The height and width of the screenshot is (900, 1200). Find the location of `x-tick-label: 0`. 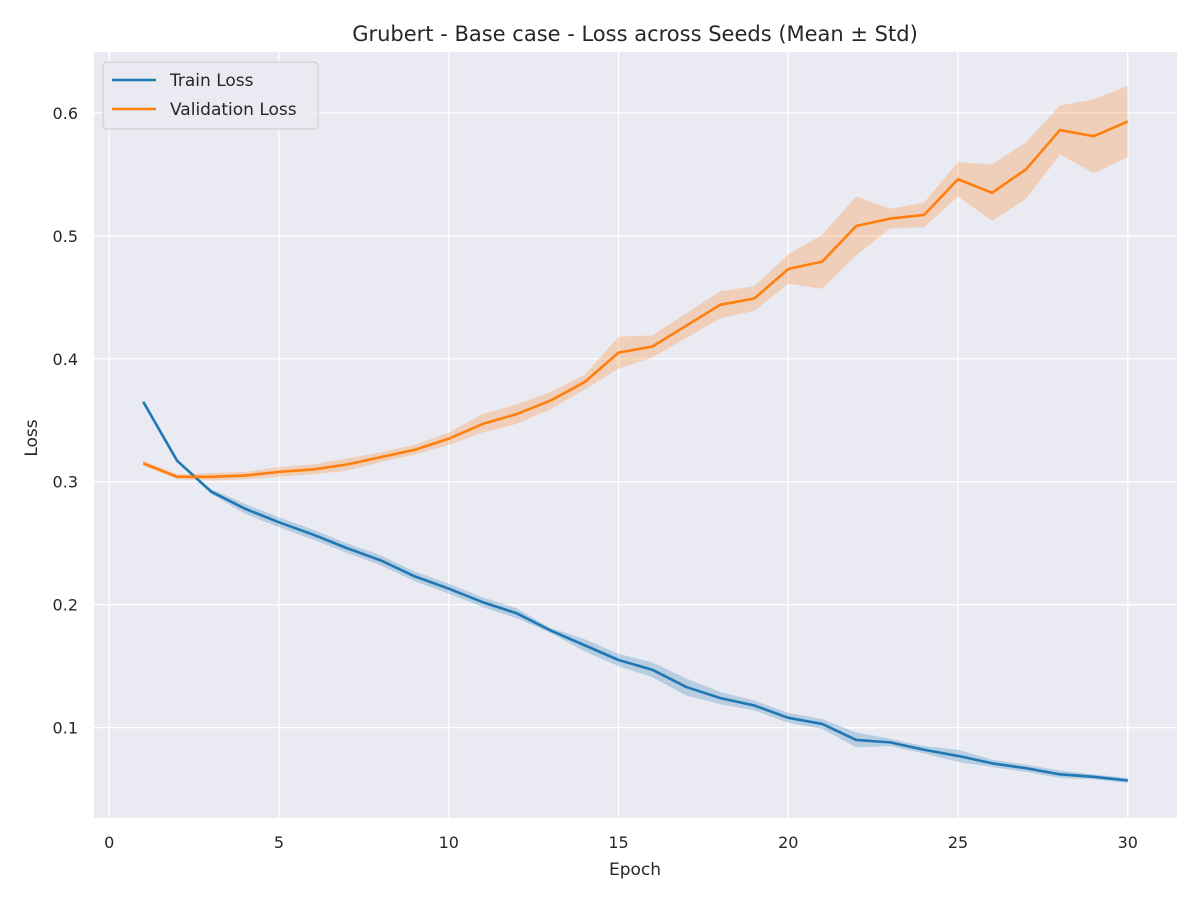

x-tick-label: 0 is located at coordinates (109, 842).